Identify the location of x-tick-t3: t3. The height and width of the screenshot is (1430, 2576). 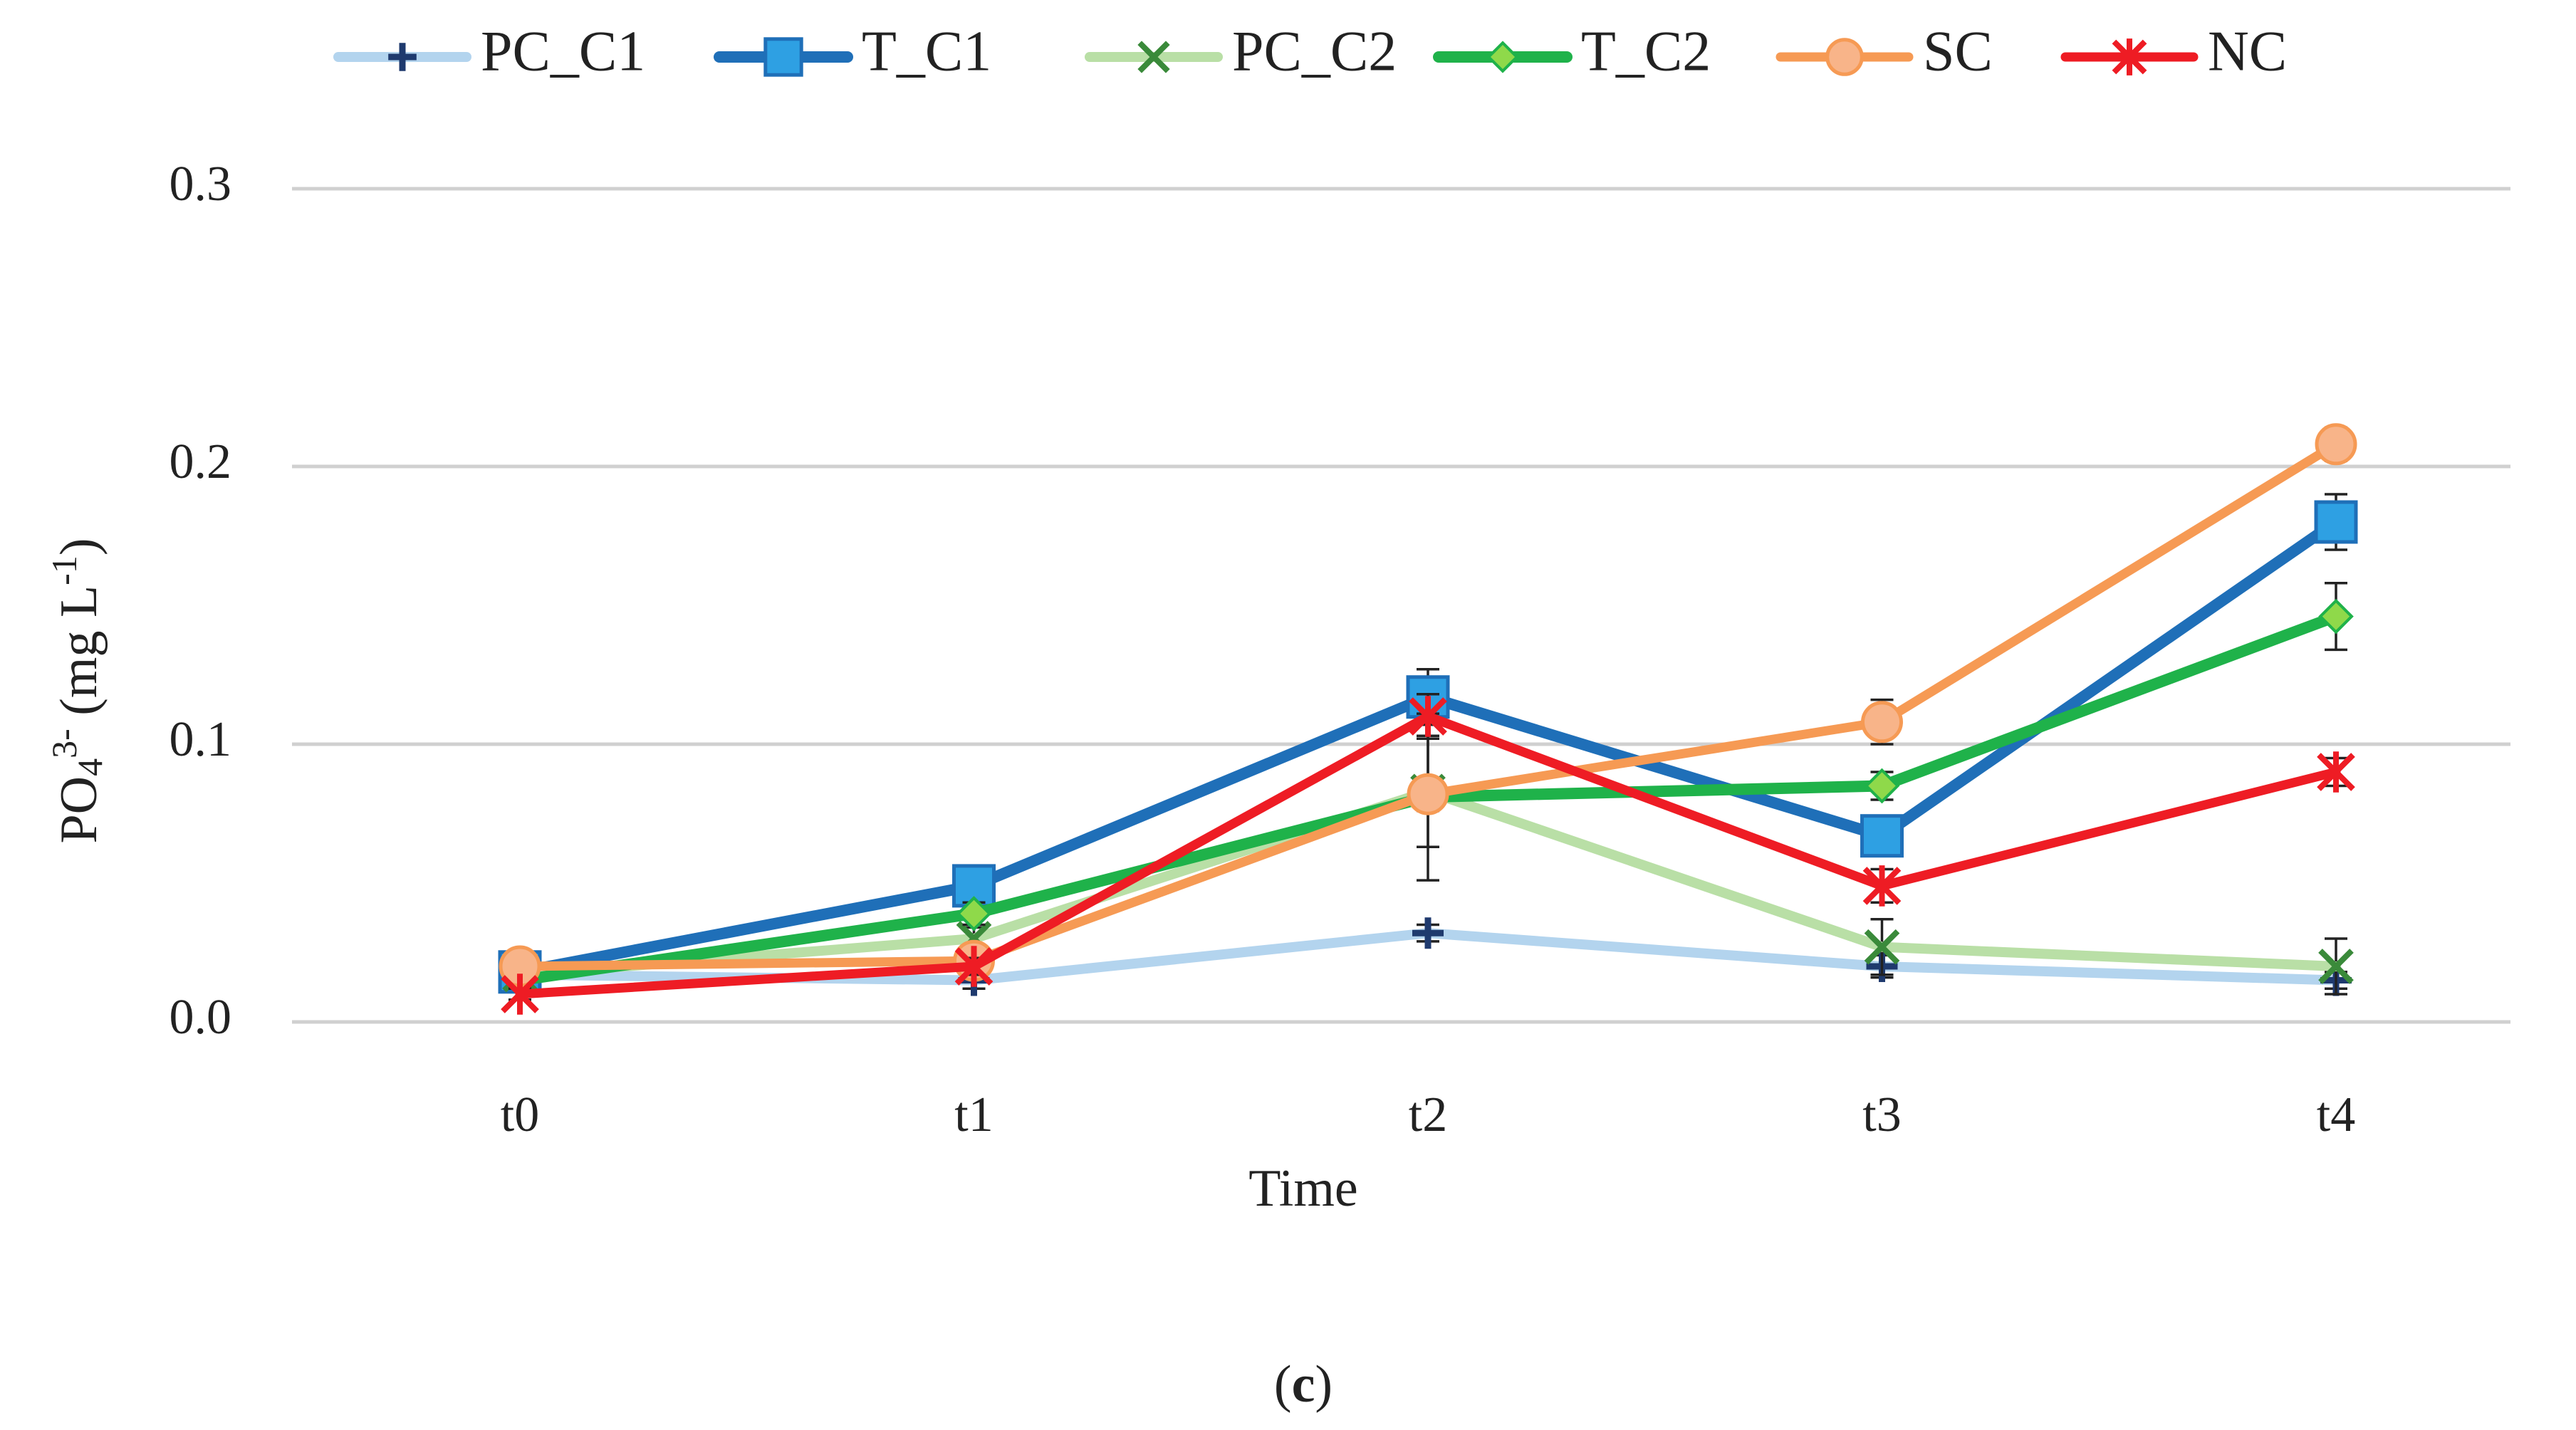
(1881, 1114).